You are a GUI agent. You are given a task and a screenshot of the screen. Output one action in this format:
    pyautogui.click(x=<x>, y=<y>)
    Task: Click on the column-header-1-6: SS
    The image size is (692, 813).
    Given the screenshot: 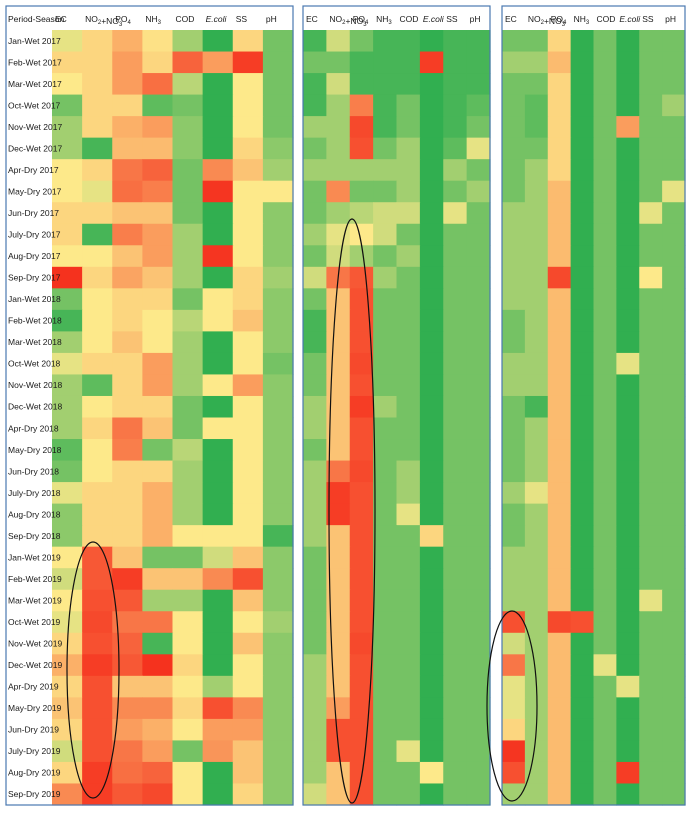 What is the action you would take?
    pyautogui.click(x=242, y=19)
    